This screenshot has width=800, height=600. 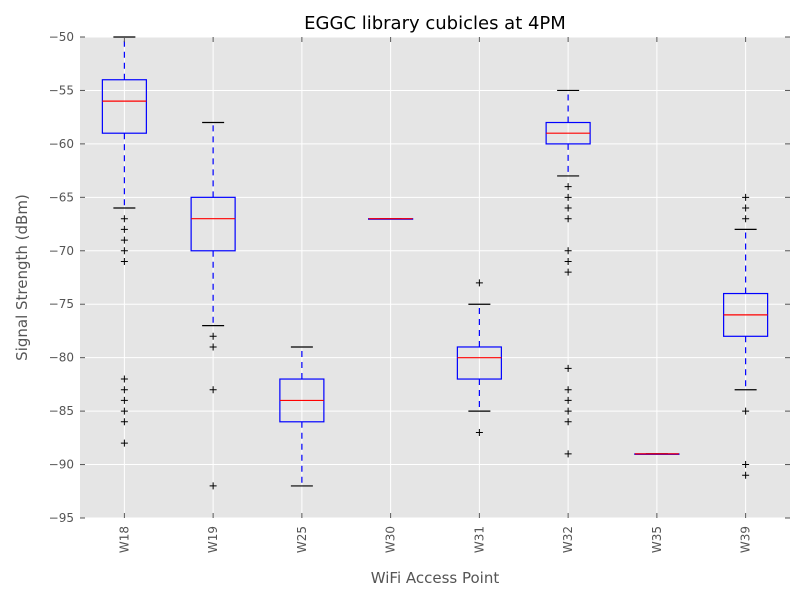 I want to click on x-axis-label: WiFi Access Point, so click(x=435, y=578).